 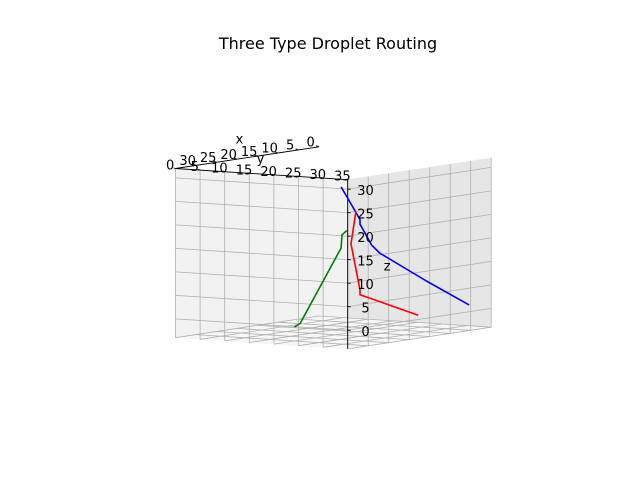 What do you see at coordinates (269, 149) in the screenshot?
I see `x-tick-label: 10` at bounding box center [269, 149].